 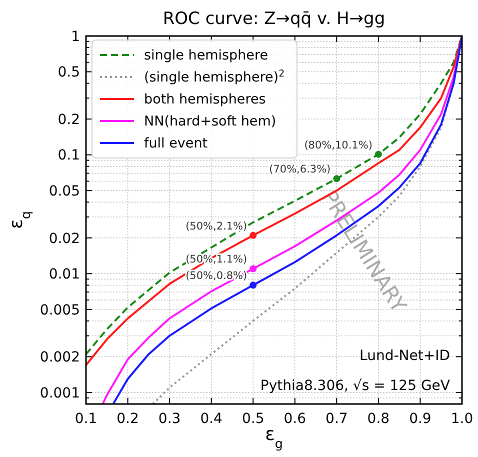 What do you see at coordinates (337, 419) in the screenshot?
I see `x-tick-label: 0.7` at bounding box center [337, 419].